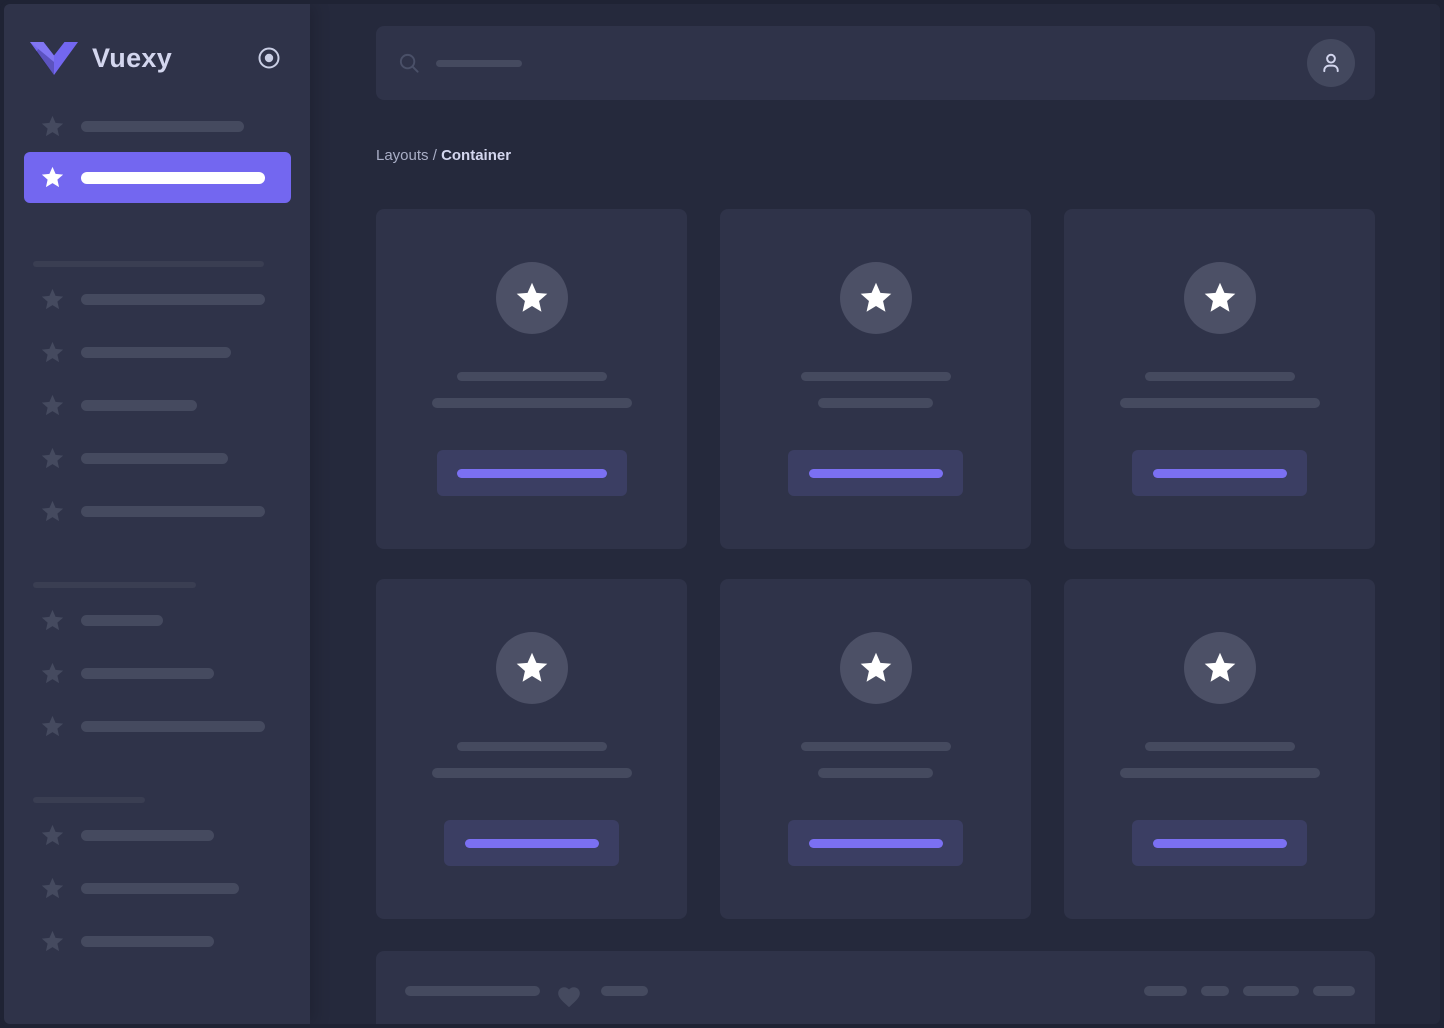 The height and width of the screenshot is (1028, 1444). What do you see at coordinates (132, 57) in the screenshot?
I see `brand-name: Vuexy` at bounding box center [132, 57].